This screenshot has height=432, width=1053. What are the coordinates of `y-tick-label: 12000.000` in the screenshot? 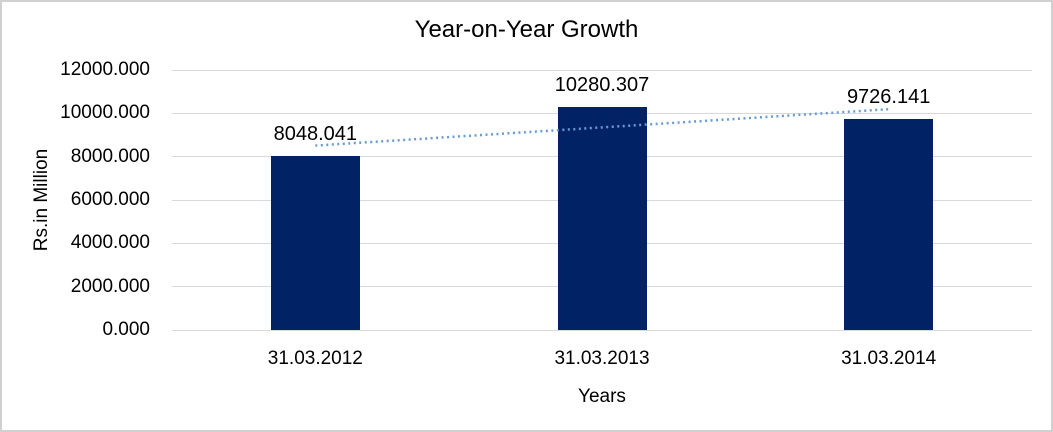 It's located at (105, 69).